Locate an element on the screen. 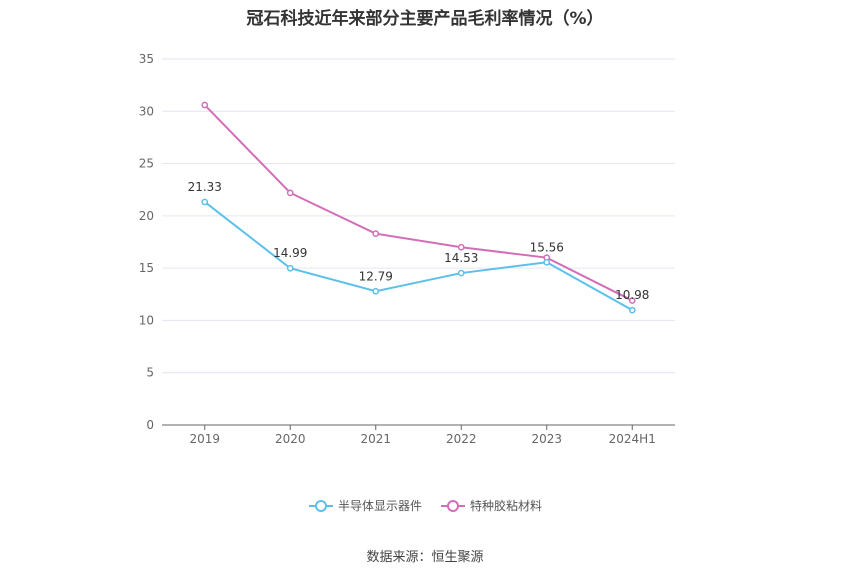 This screenshot has width=850, height=575. y-tick-label: 30 is located at coordinates (146, 111).